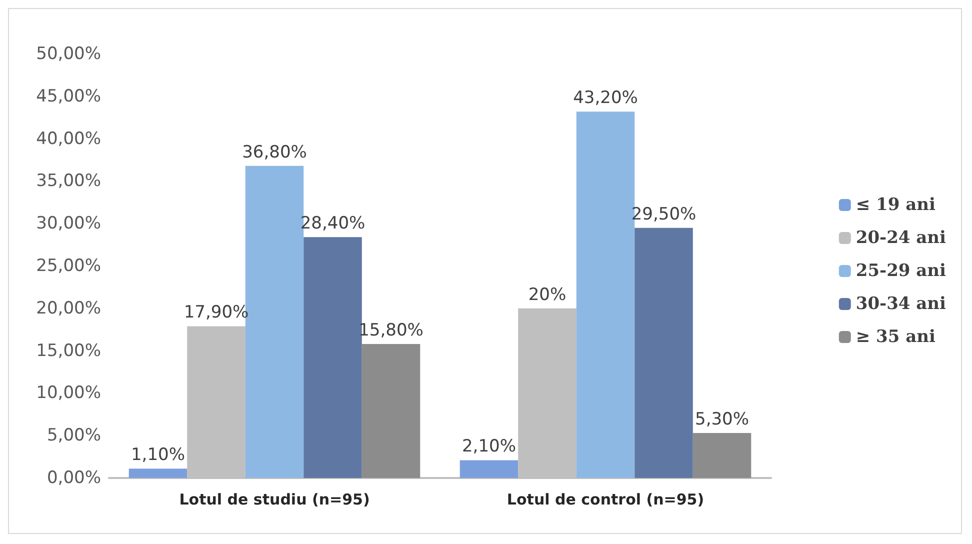  What do you see at coordinates (722, 420) in the screenshot?
I see `data-label: 5,30%` at bounding box center [722, 420].